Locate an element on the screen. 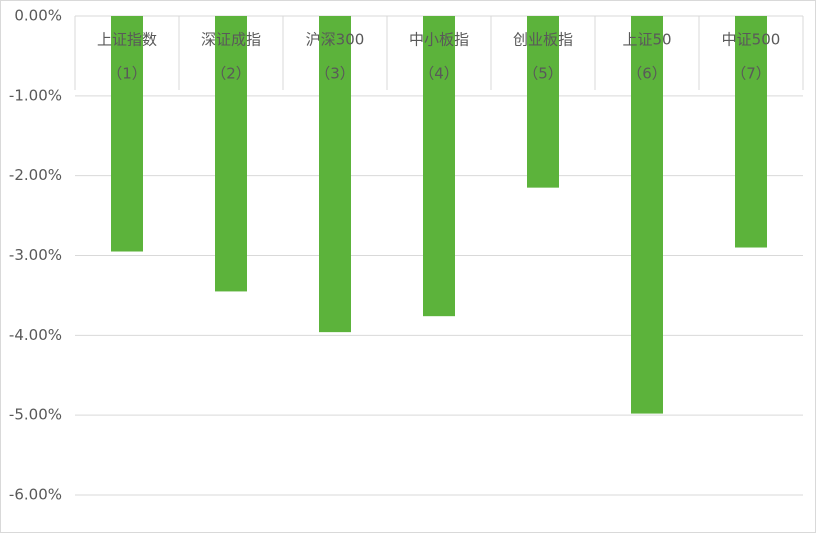  y-tick-label: -5.00% is located at coordinates (35, 415).